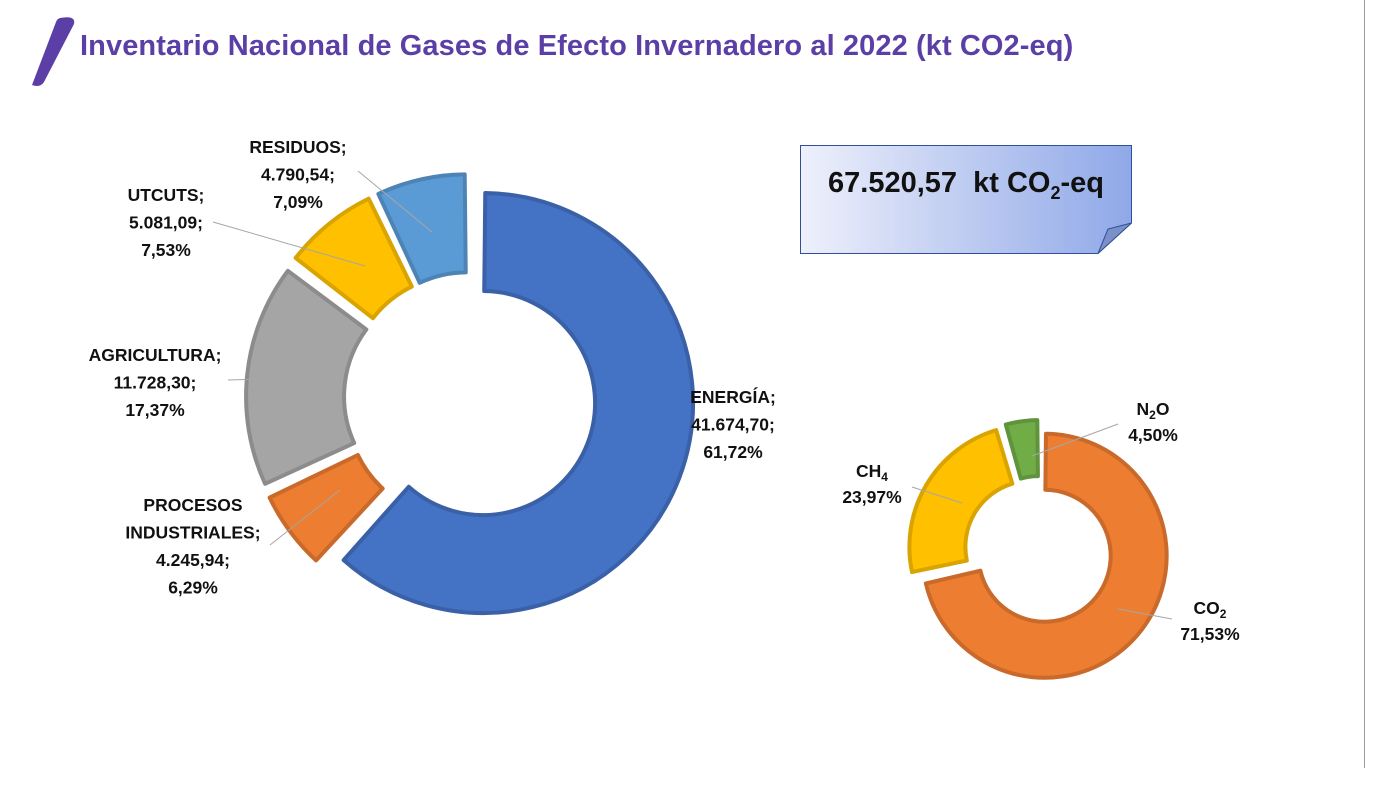 The image size is (1390, 786). What do you see at coordinates (53, 51) in the screenshot?
I see `title-accent-slash` at bounding box center [53, 51].